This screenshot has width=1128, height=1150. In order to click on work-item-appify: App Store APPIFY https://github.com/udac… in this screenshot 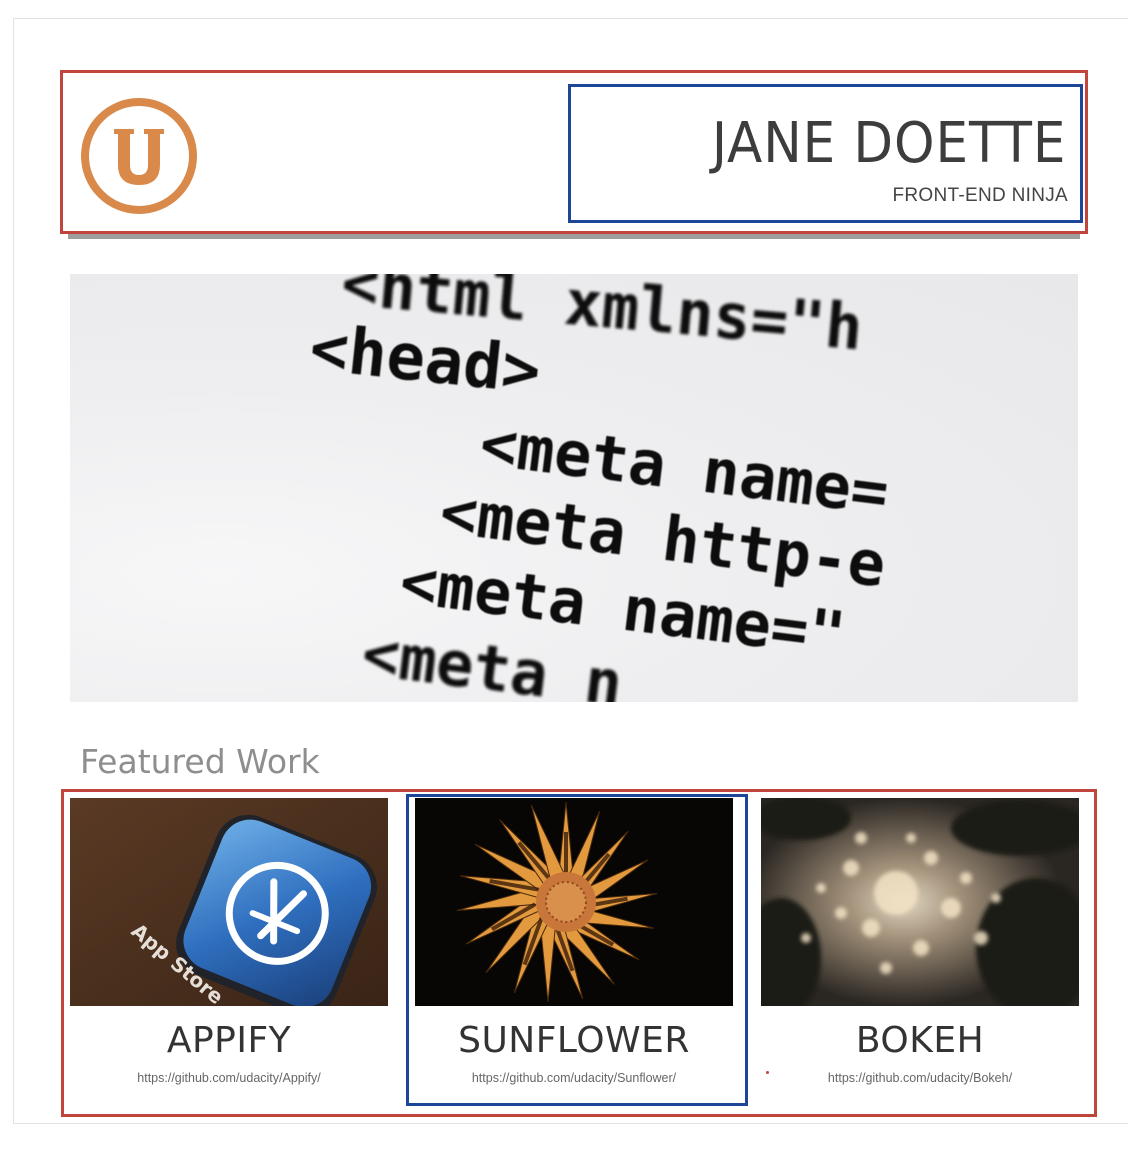, I will do `click(229, 948)`.